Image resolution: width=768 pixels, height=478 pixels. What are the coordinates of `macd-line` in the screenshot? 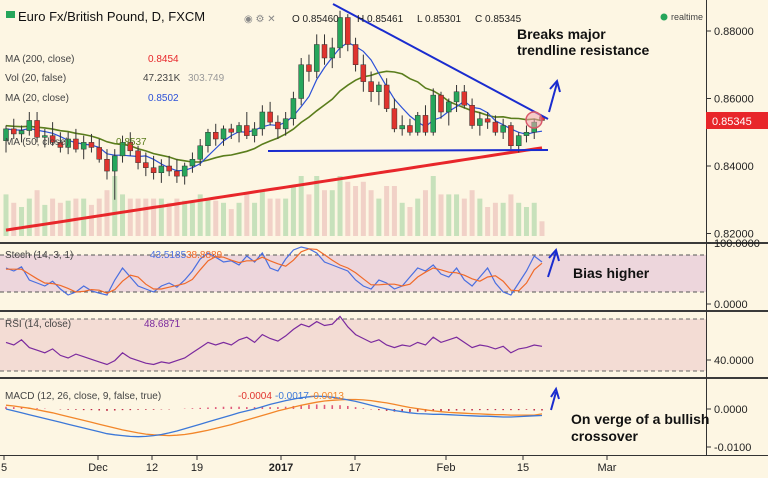 It's located at (274, 416).